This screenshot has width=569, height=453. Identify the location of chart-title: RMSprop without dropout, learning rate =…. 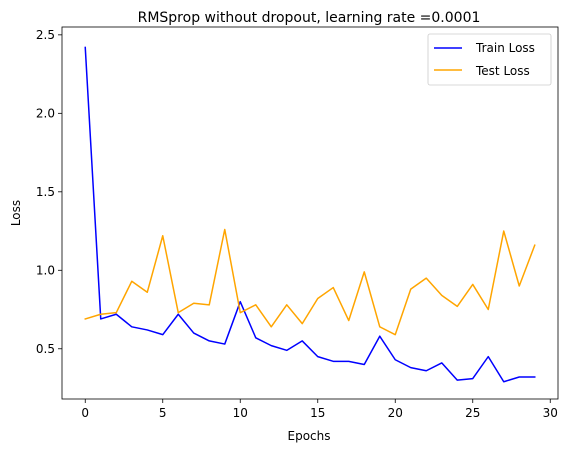
(309, 18).